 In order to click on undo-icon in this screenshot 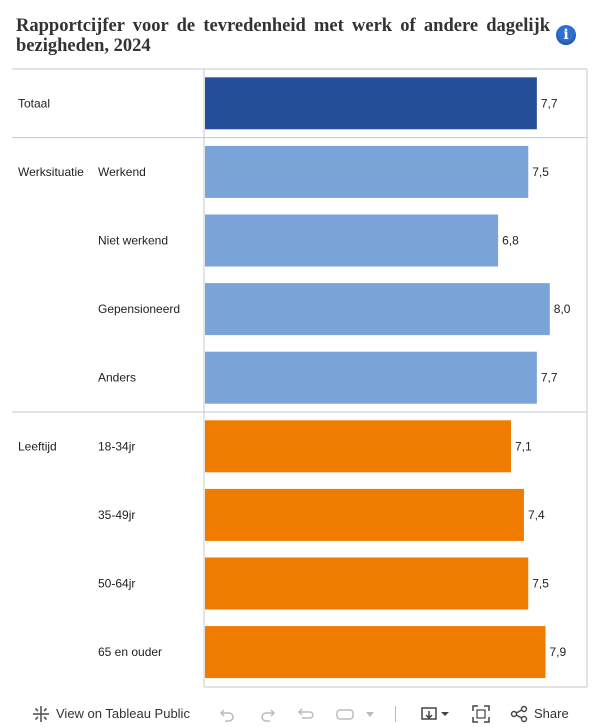, I will do `click(227, 714)`.